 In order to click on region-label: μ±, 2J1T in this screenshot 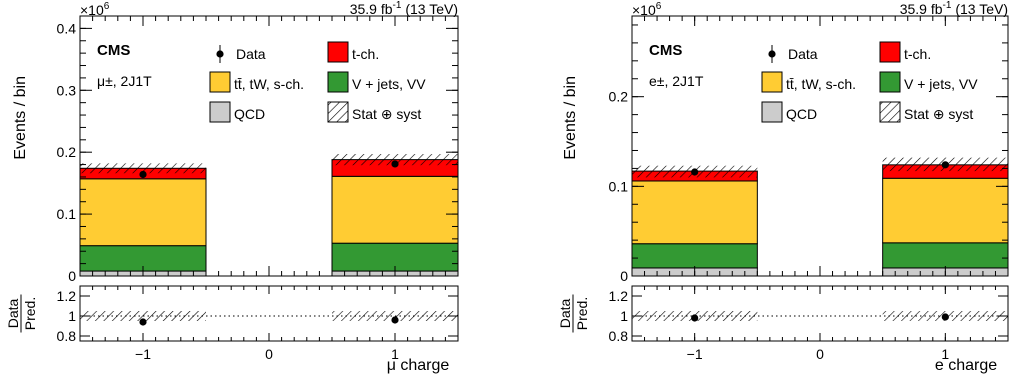, I will do `click(124, 81)`.